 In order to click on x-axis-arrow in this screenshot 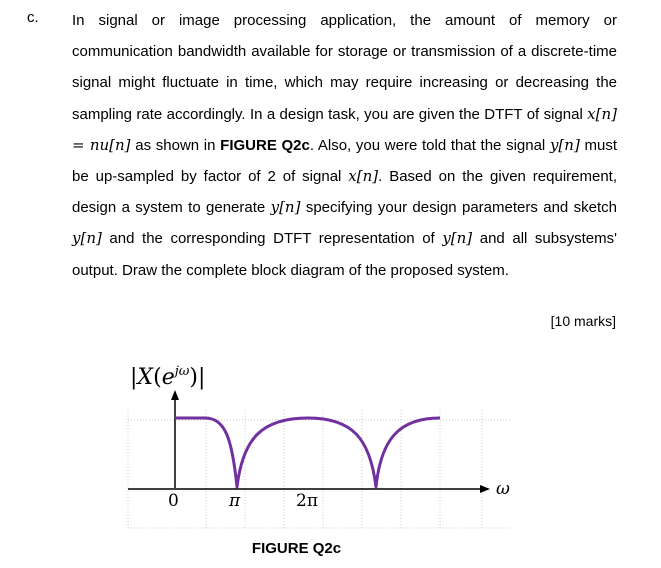, I will do `click(485, 489)`.